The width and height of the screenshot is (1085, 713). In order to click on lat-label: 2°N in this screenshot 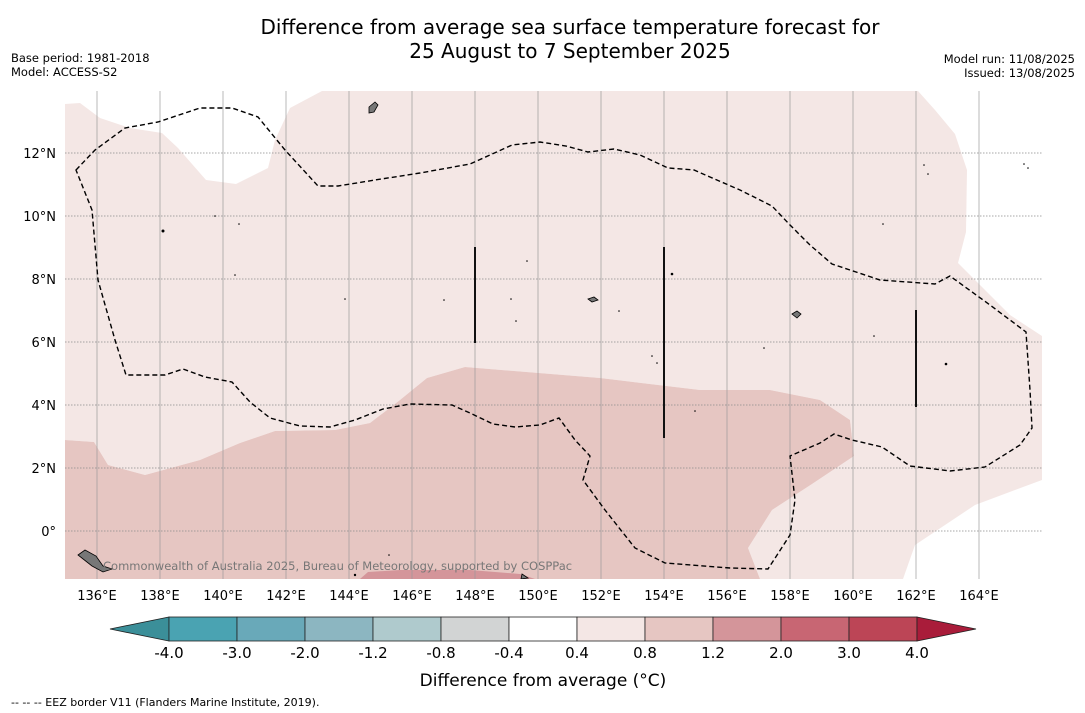, I will do `click(44, 469)`.